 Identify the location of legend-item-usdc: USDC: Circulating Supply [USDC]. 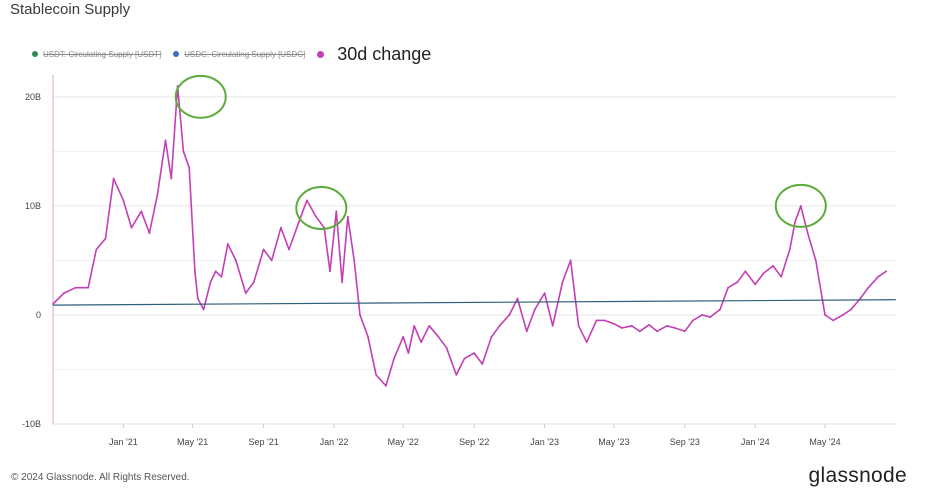
(239, 54).